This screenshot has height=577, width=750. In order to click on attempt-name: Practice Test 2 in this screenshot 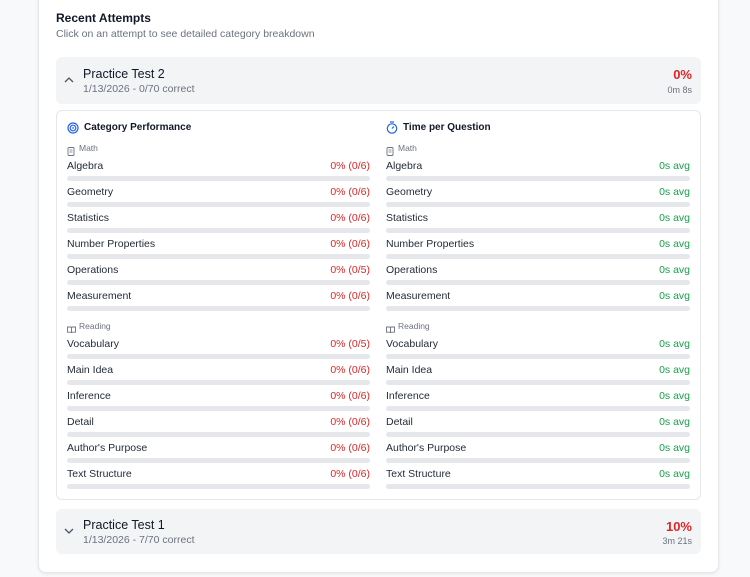, I will do `click(124, 74)`.